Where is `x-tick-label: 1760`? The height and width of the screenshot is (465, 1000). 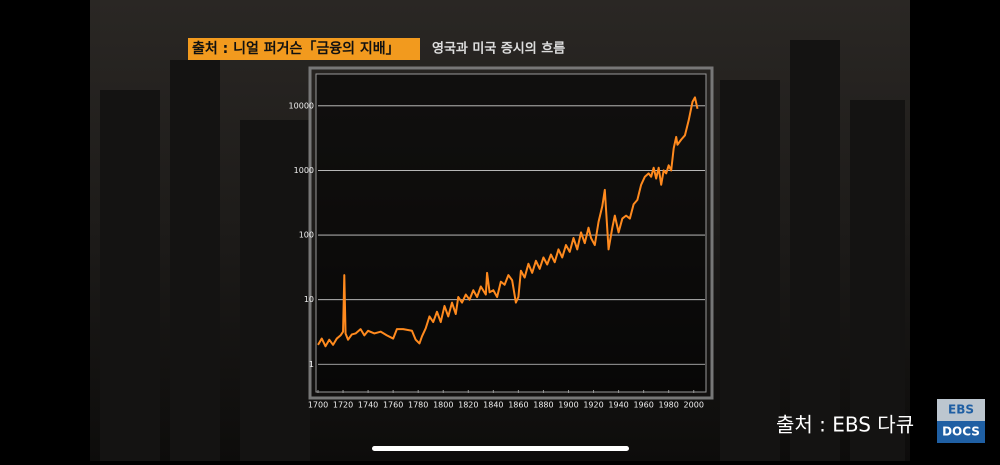 x-tick-label: 1760 is located at coordinates (393, 405).